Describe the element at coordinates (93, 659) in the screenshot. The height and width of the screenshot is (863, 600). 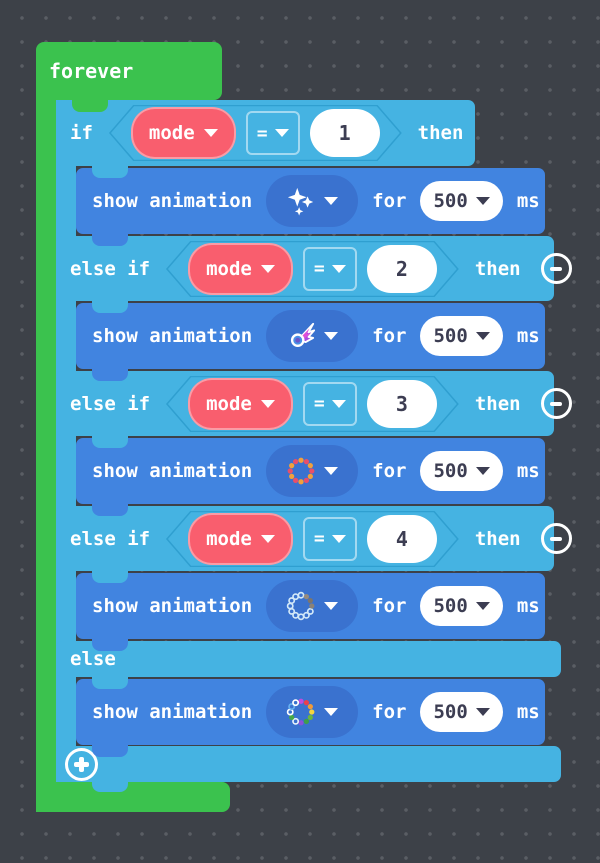
I see `branch-keyword: else` at that location.